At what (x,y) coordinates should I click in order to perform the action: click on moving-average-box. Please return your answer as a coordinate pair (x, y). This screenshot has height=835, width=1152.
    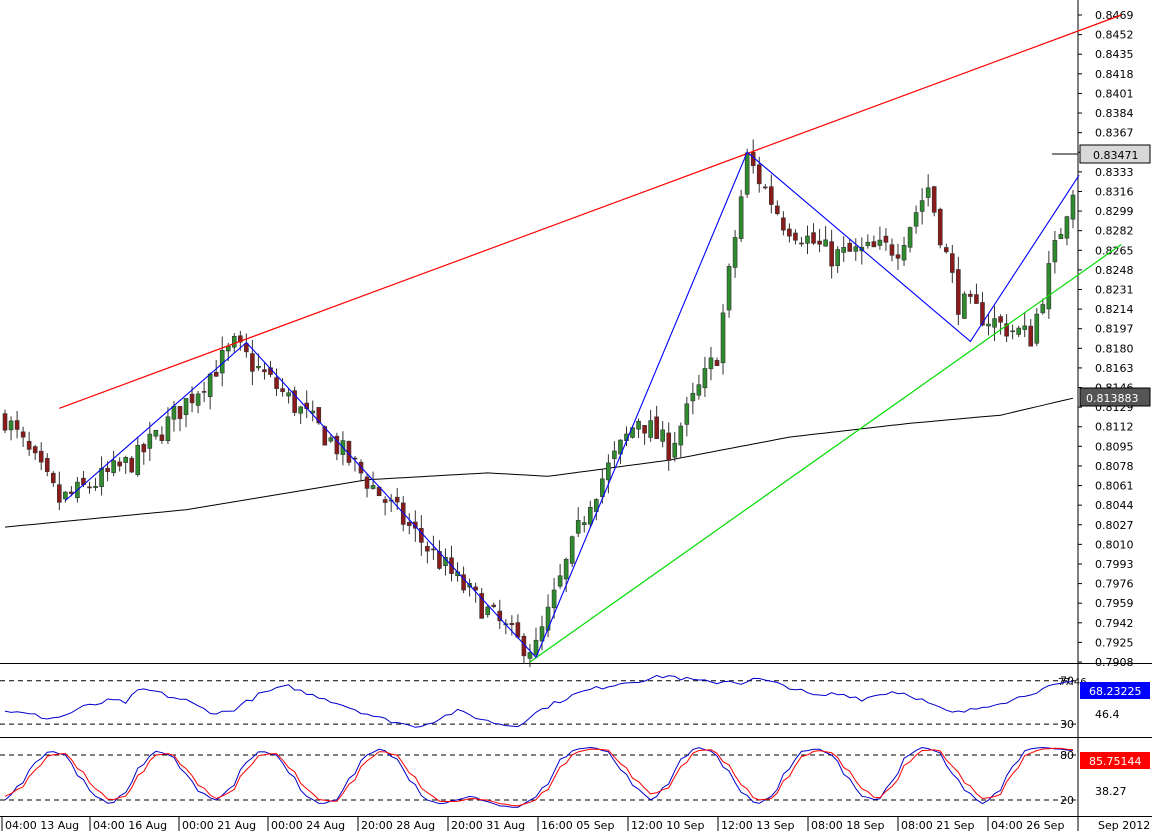
    Looking at the image, I should click on (1115, 397).